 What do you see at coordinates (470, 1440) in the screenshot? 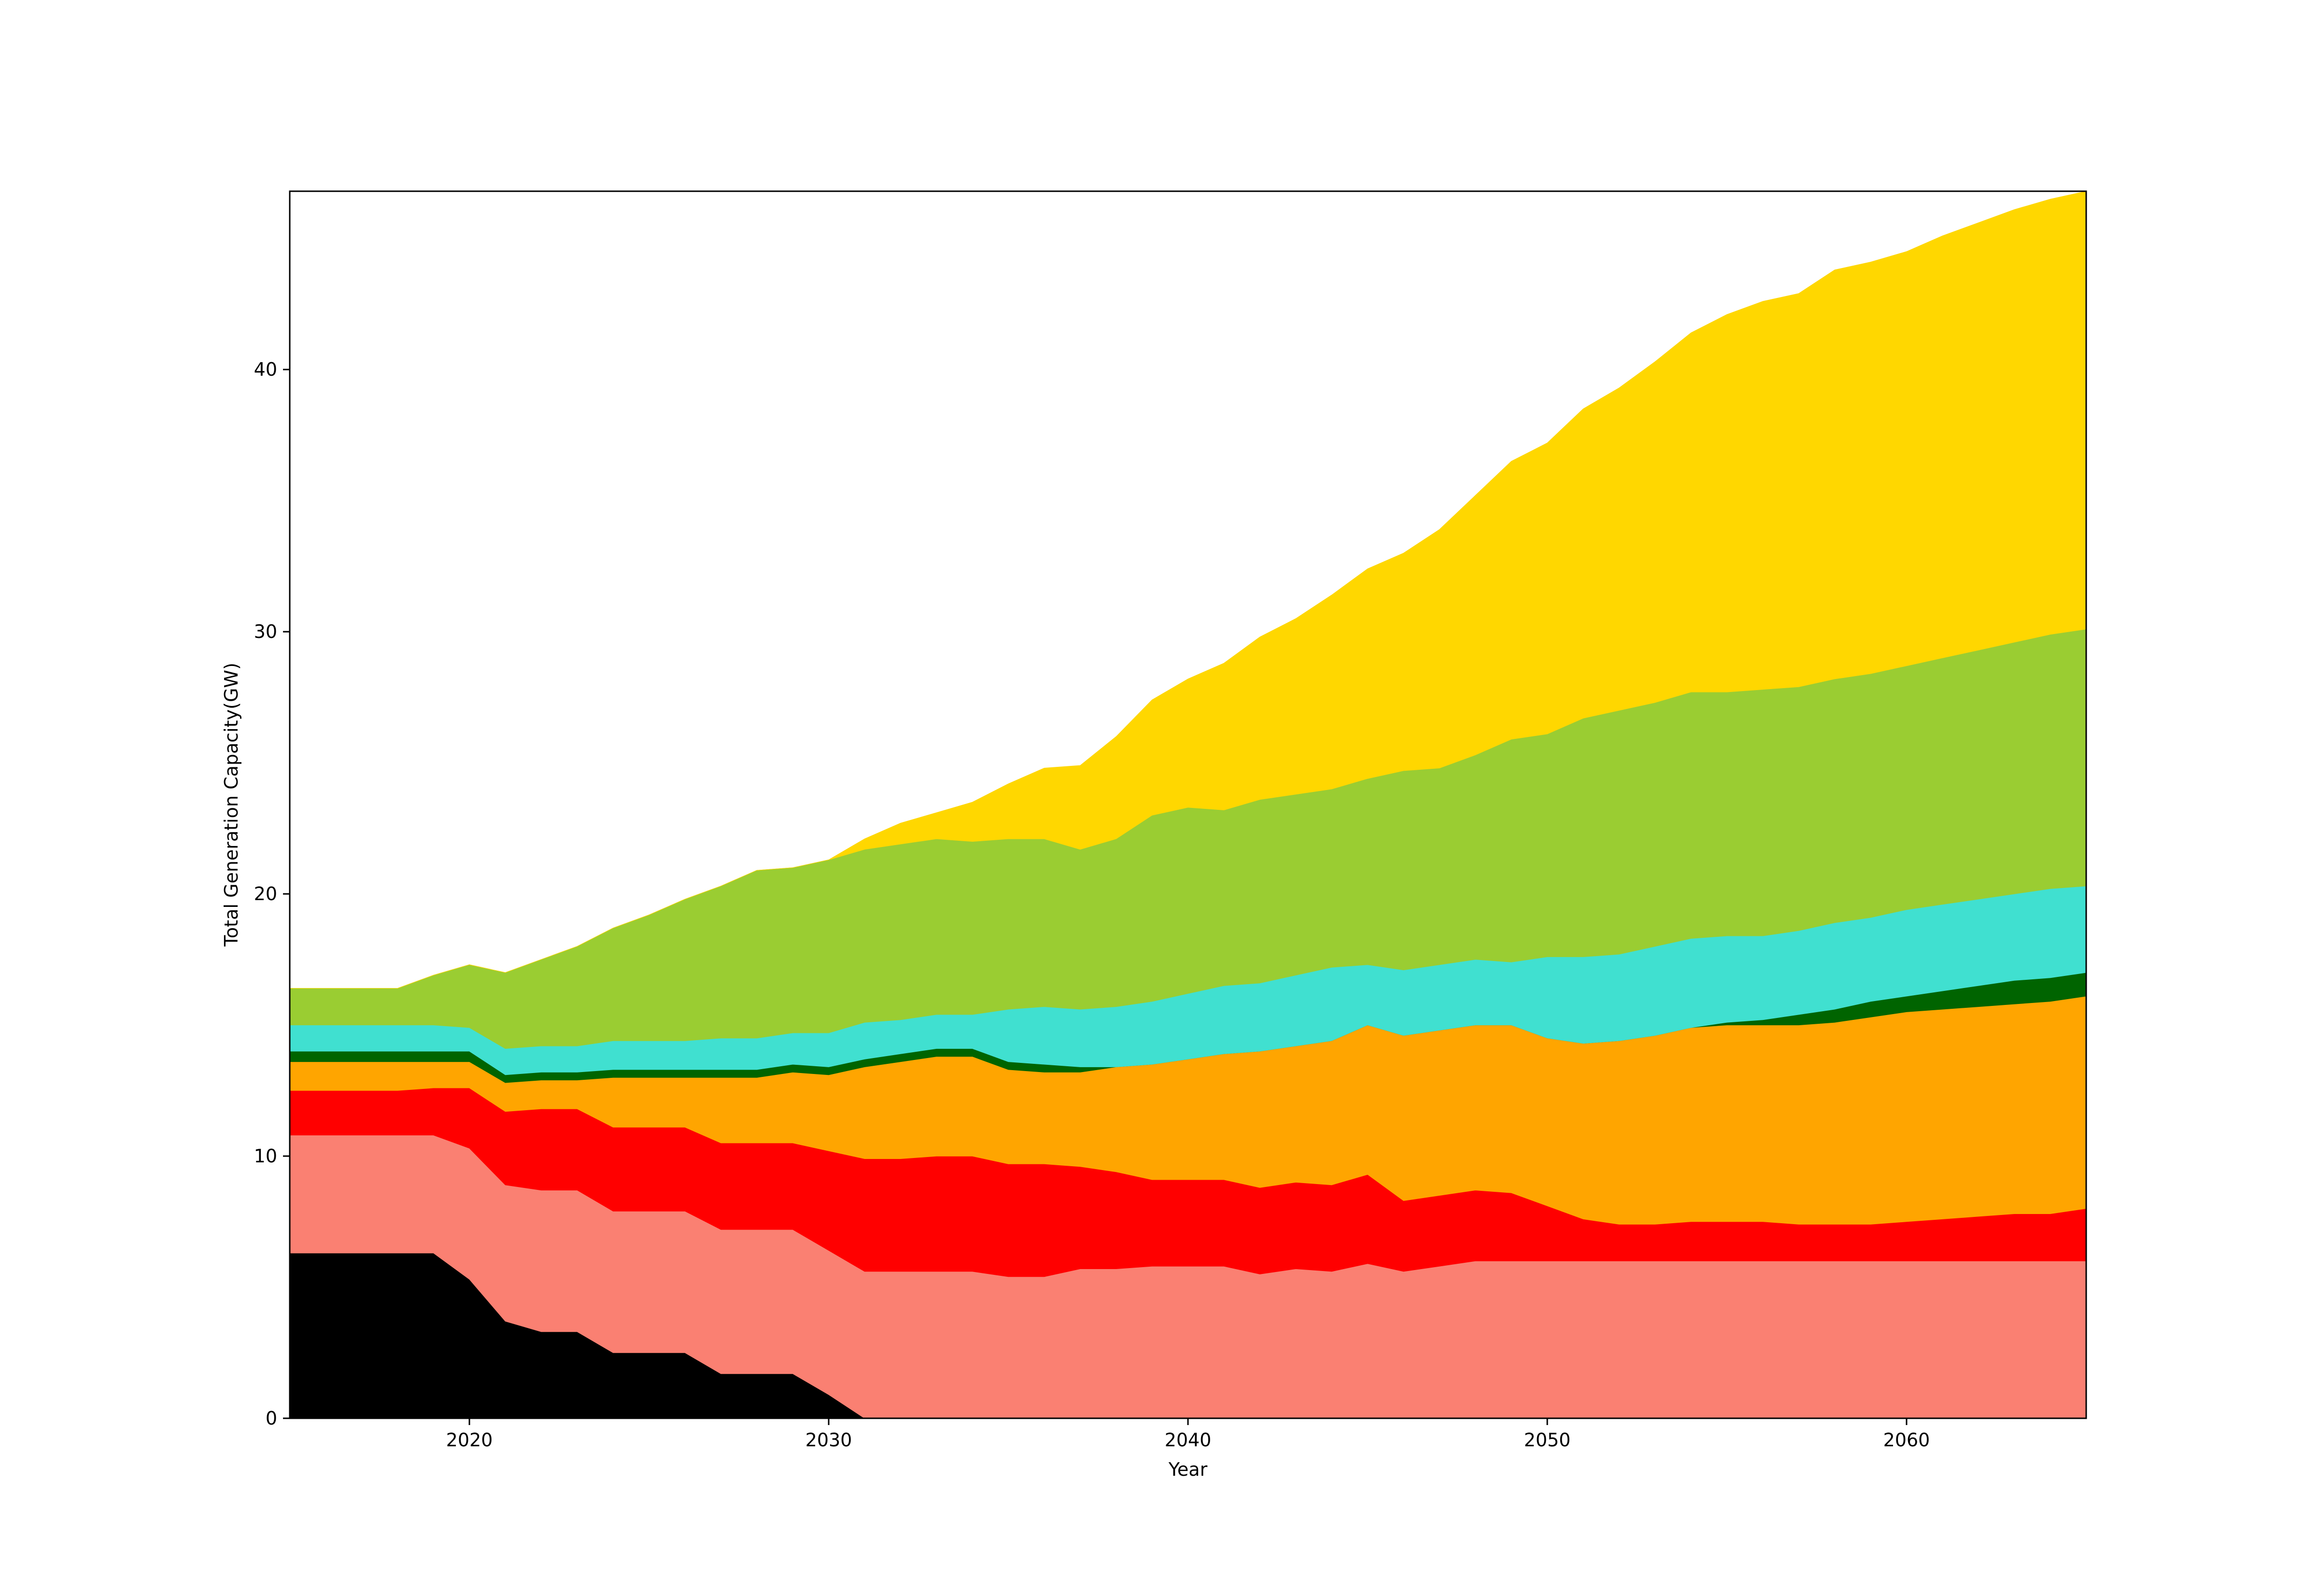
I see `x-tick-label: 2020` at bounding box center [470, 1440].